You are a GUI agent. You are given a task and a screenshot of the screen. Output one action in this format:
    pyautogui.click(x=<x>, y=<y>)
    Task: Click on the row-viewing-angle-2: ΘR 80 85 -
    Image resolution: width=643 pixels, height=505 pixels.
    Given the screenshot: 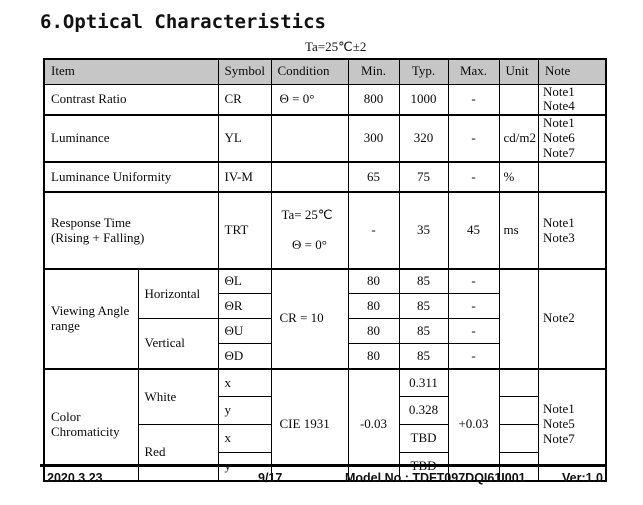 What is the action you would take?
    pyautogui.click(x=325, y=306)
    